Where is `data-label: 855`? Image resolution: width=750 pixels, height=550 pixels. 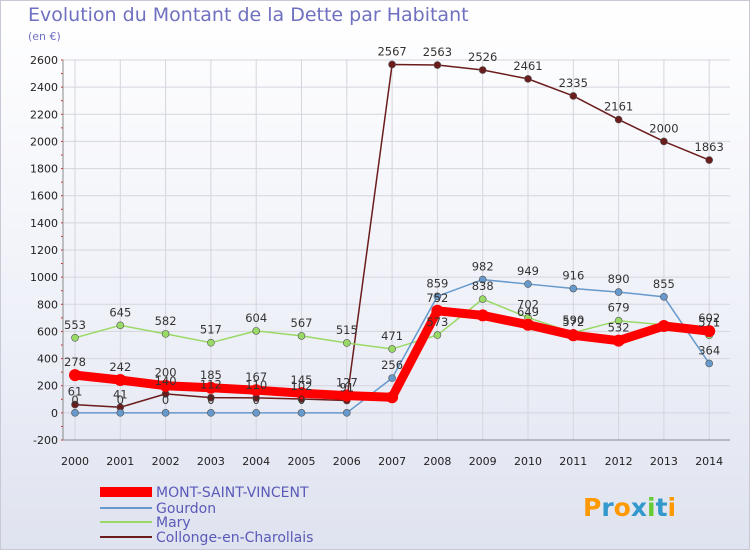 data-label: 855 is located at coordinates (664, 284).